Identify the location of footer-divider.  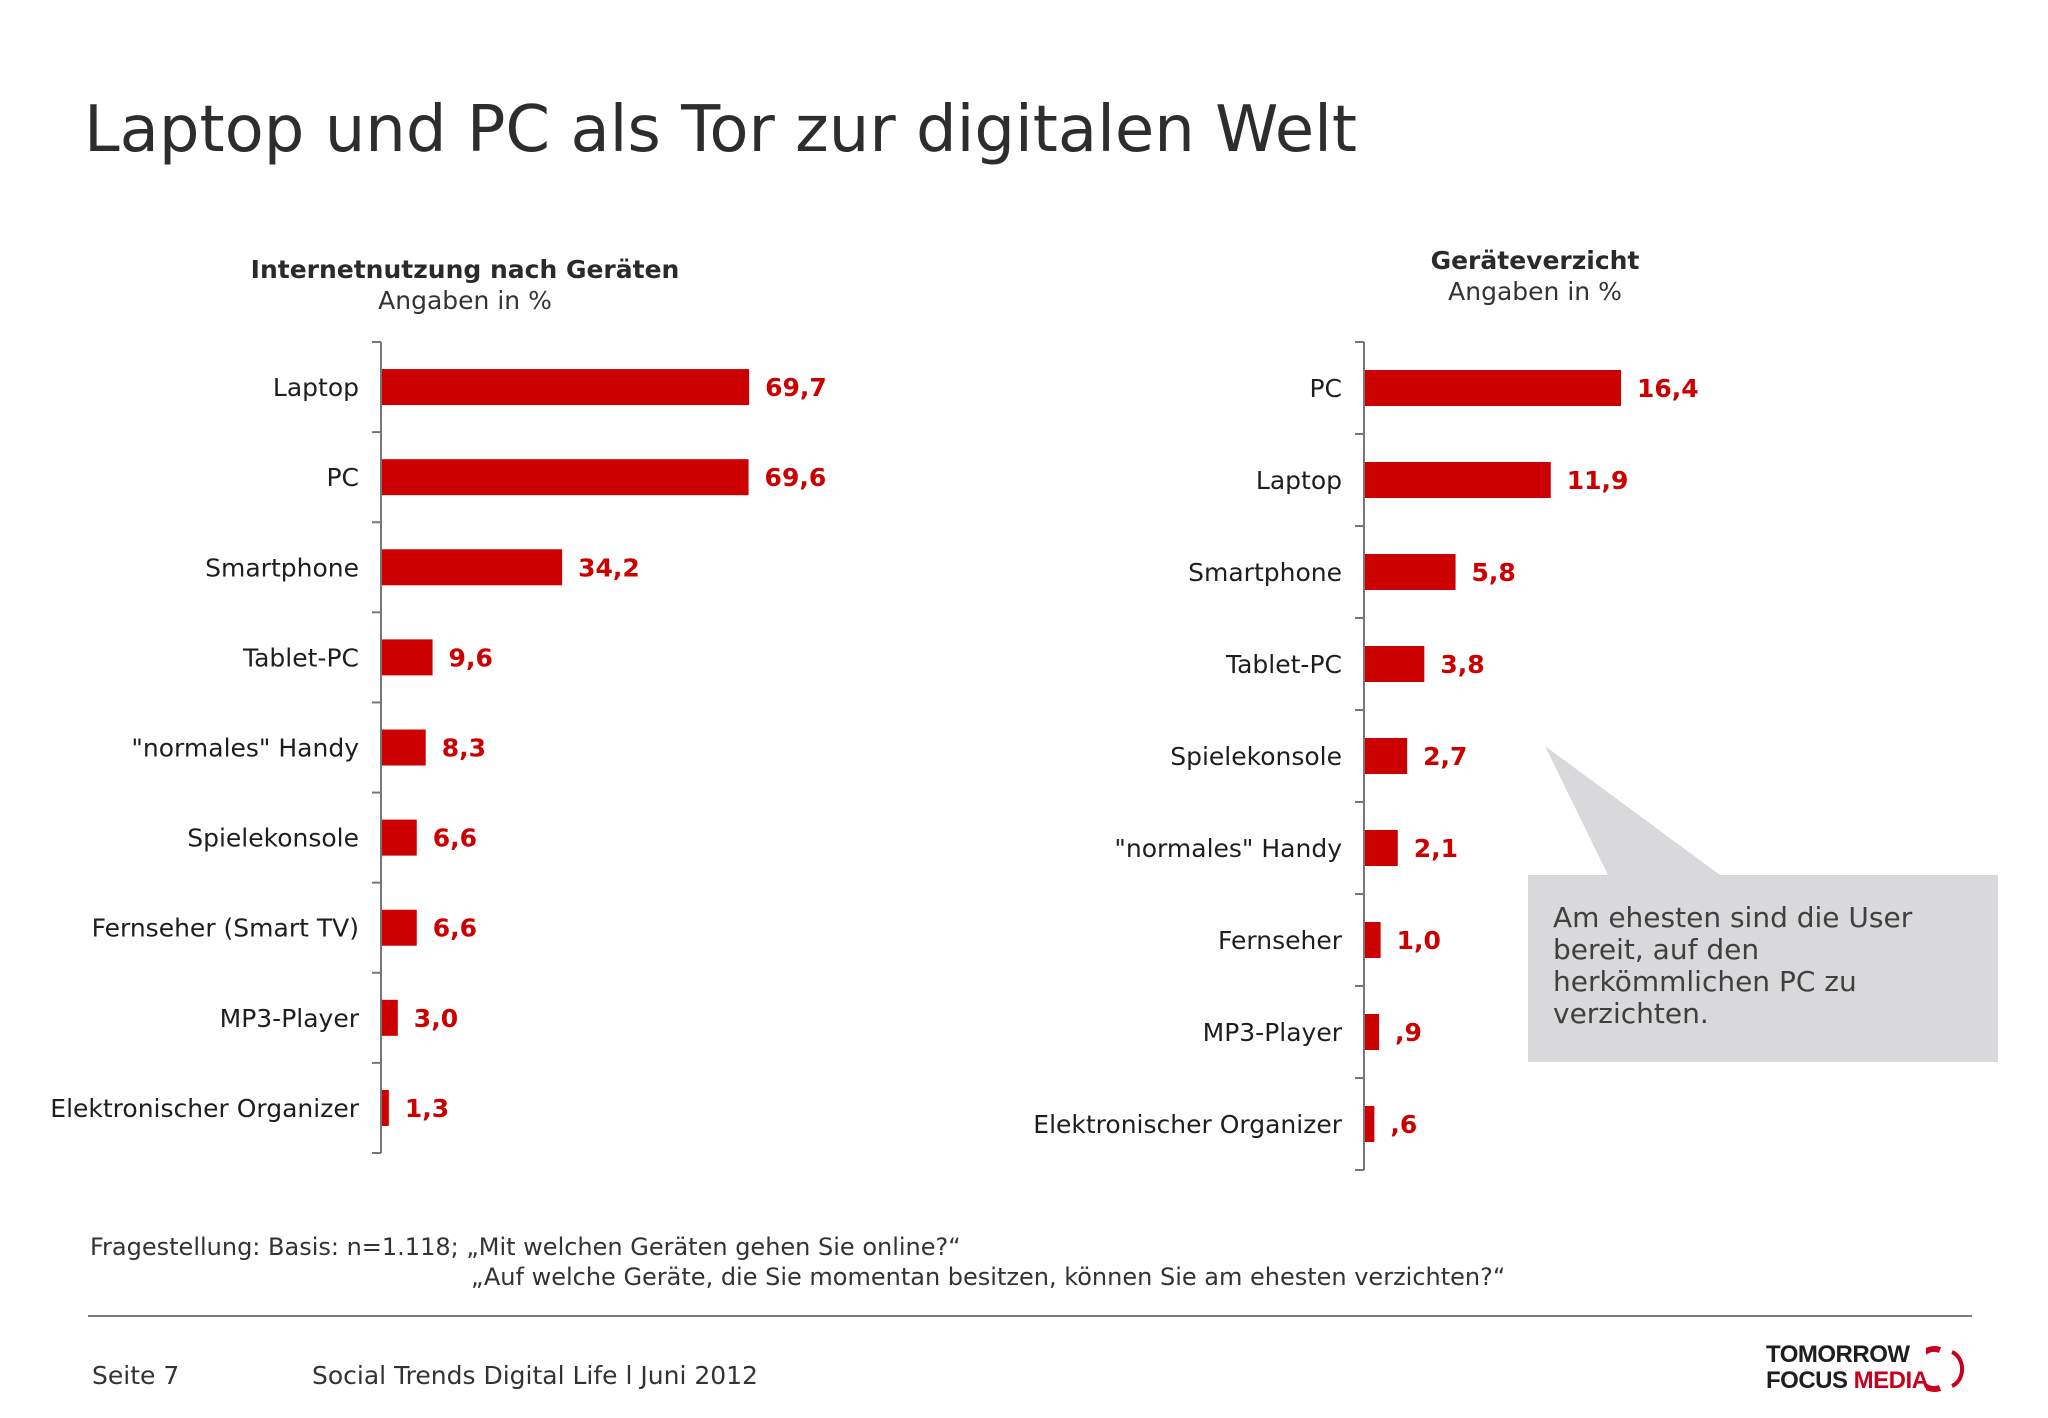
(1030, 1316).